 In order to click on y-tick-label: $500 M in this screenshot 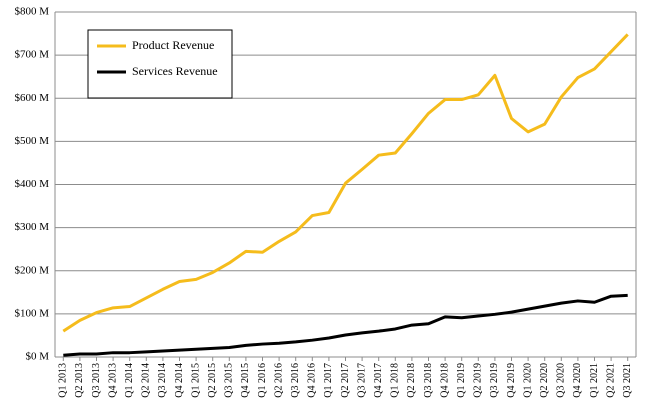, I will do `click(31, 141)`.